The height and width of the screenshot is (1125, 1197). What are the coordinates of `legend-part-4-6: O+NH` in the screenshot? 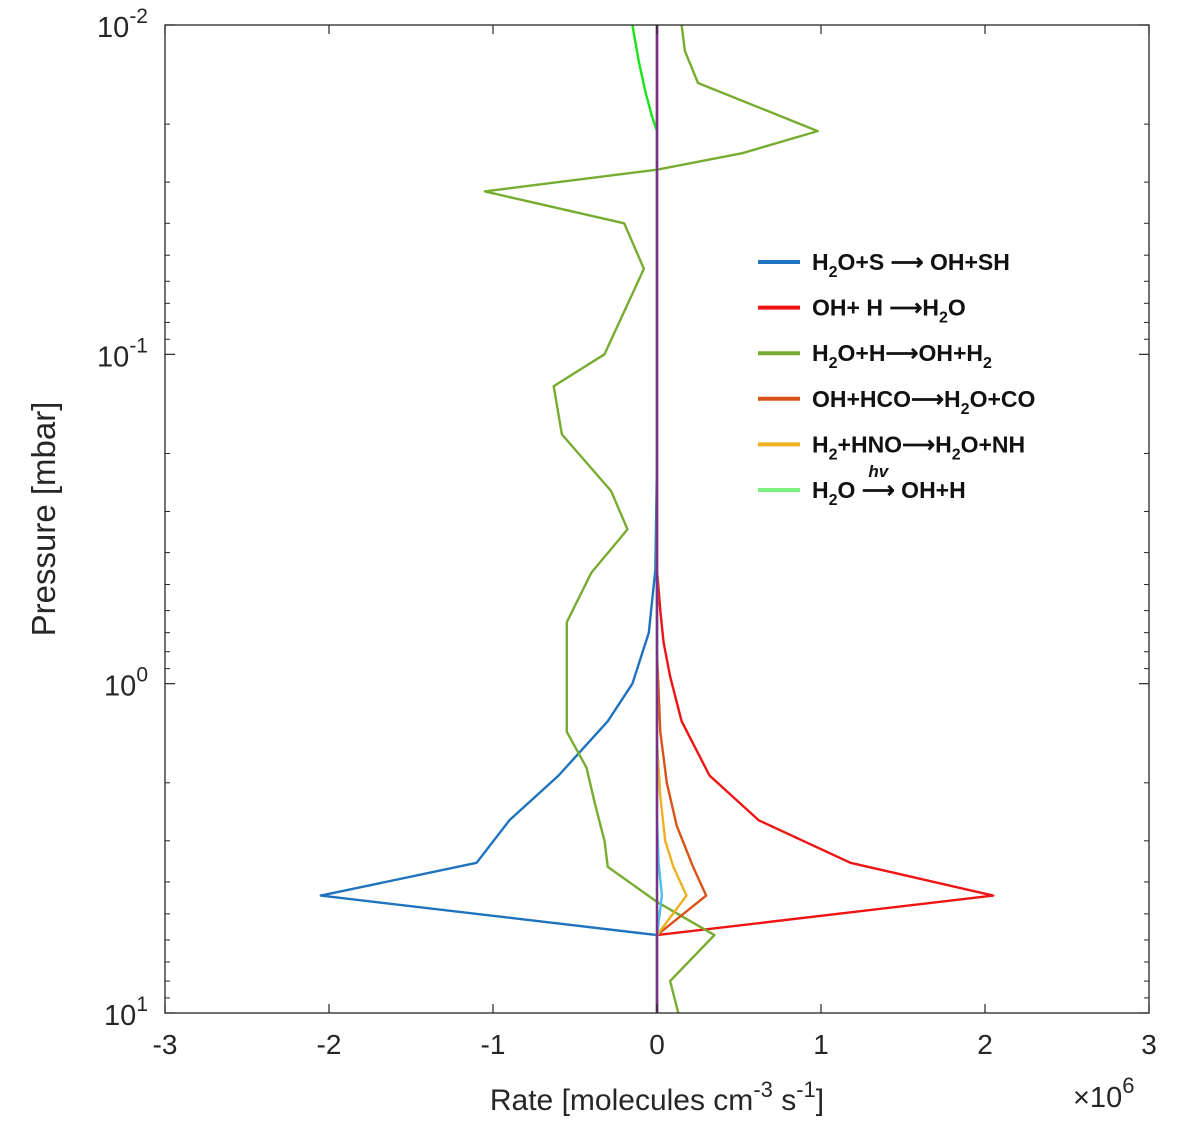 It's located at (993, 444).